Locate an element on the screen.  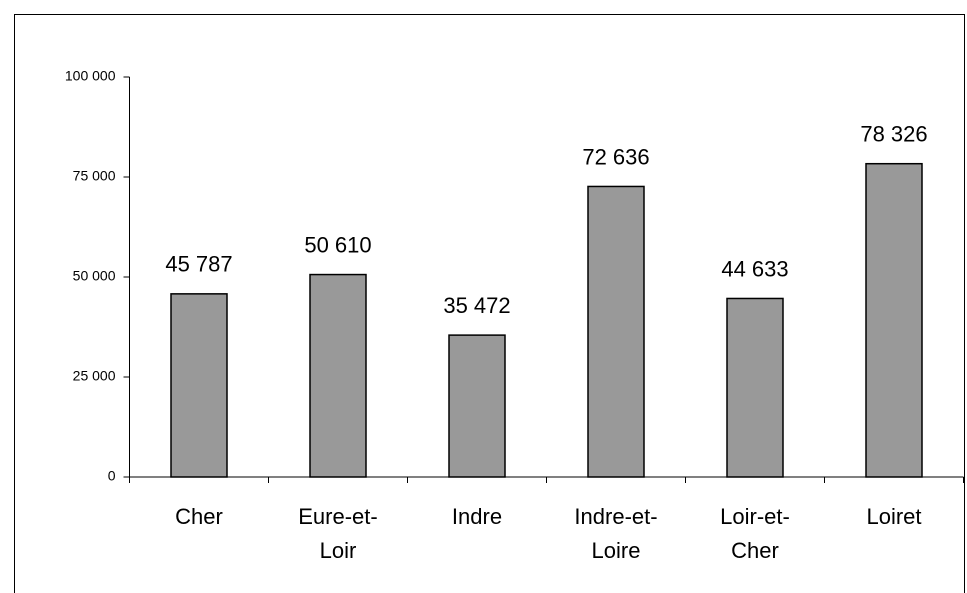
label-line: Loir-et- is located at coordinates (755, 516).